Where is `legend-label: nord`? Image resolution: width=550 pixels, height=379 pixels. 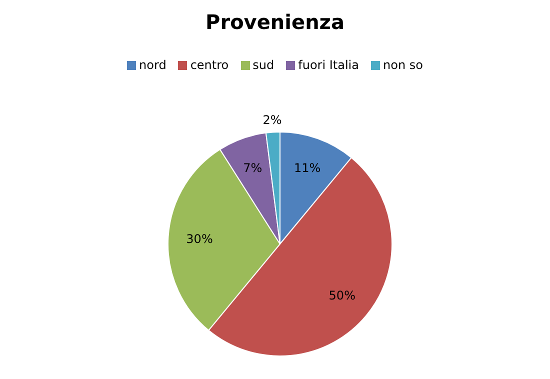 legend-label: nord is located at coordinates (152, 65).